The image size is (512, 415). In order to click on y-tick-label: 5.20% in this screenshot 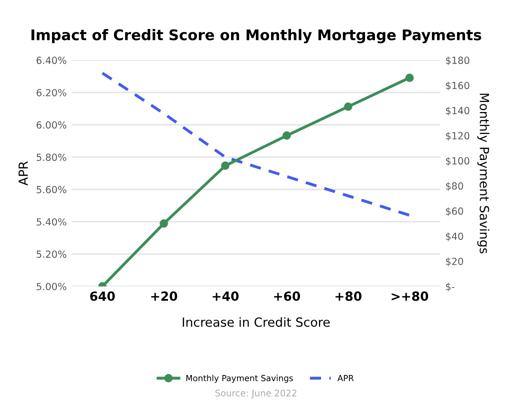, I will do `click(51, 254)`.